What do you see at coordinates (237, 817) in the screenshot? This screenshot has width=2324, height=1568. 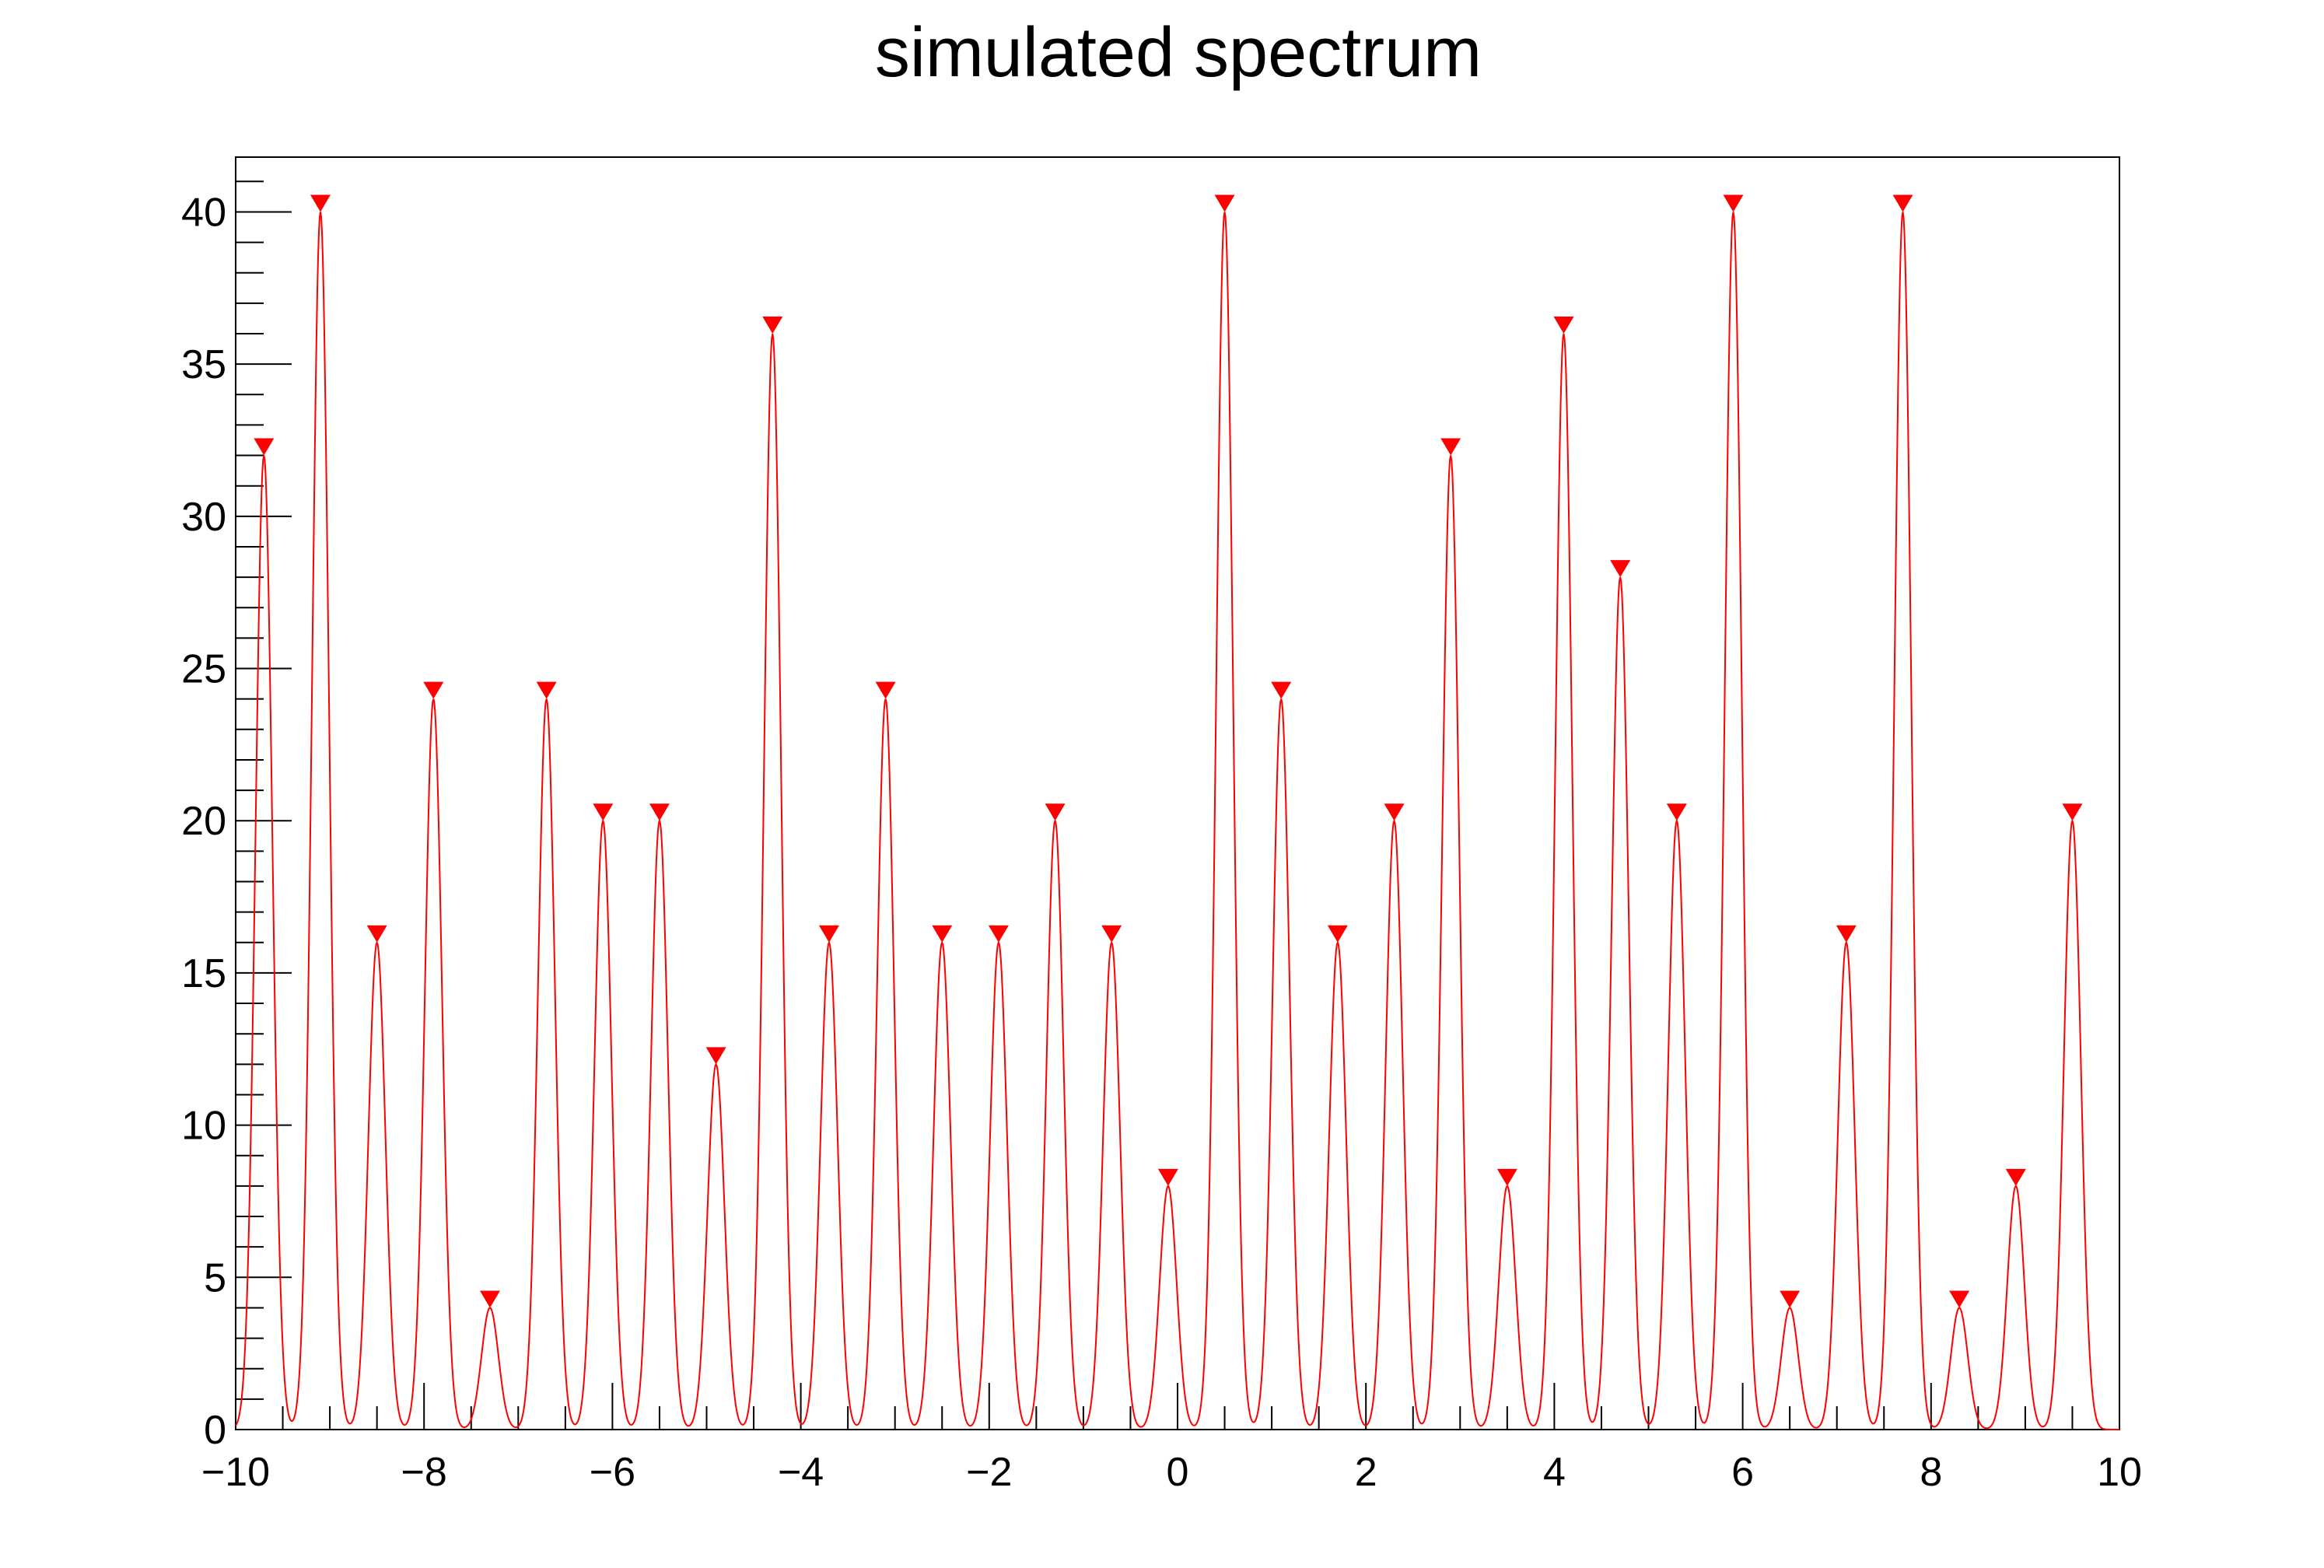 I see `y-axis: 0 5 10 15 20 25 30 35 40` at bounding box center [237, 817].